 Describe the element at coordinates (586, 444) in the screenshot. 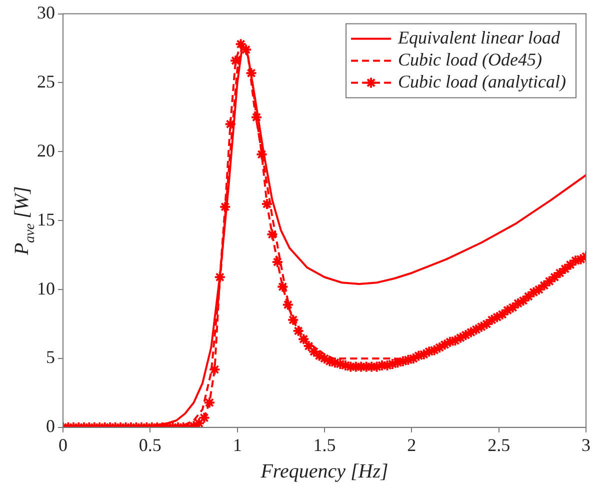

I see `x-tick-label: 3` at that location.